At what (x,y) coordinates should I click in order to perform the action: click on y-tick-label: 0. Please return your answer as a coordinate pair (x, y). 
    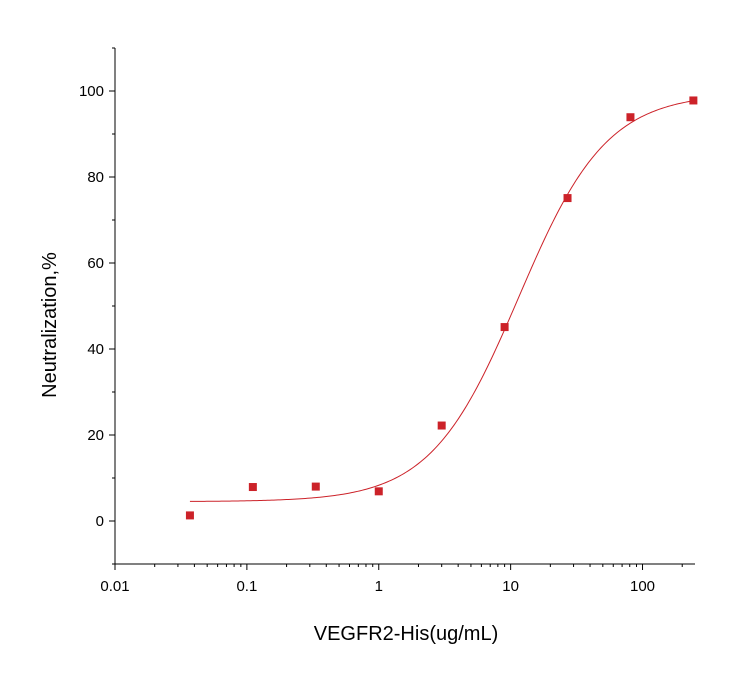
    Looking at the image, I should click on (100, 521).